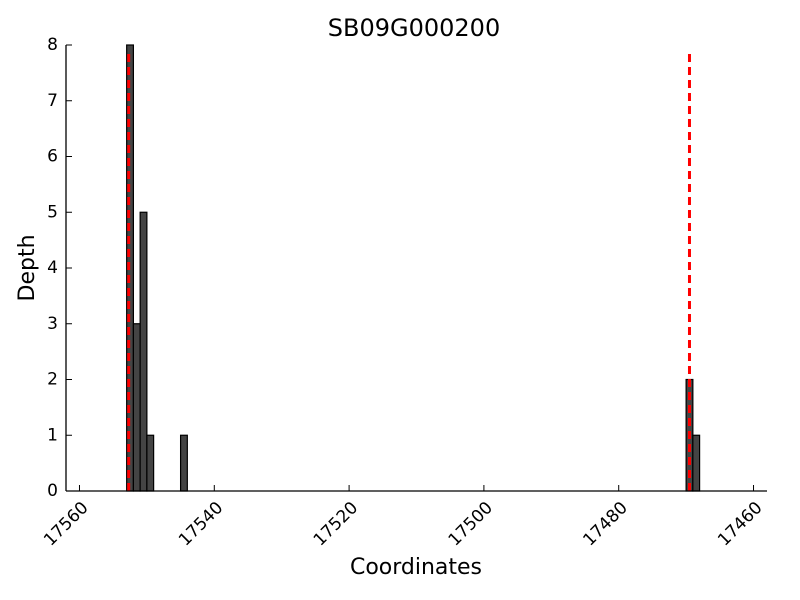 Image resolution: width=800 pixels, height=600 pixels. What do you see at coordinates (52, 101) in the screenshot?
I see `y-tick-label: 7` at bounding box center [52, 101].